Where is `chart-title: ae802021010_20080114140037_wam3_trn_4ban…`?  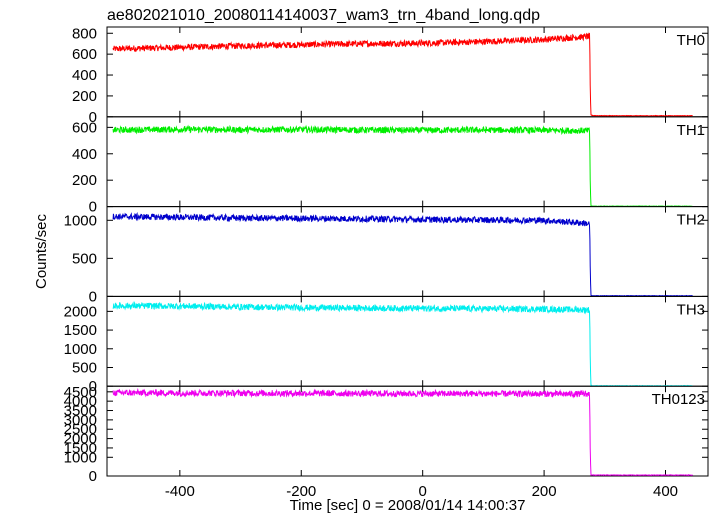
chart-title: ae802021010_20080114140037_wam3_trn_4ban… is located at coordinates (323, 15).